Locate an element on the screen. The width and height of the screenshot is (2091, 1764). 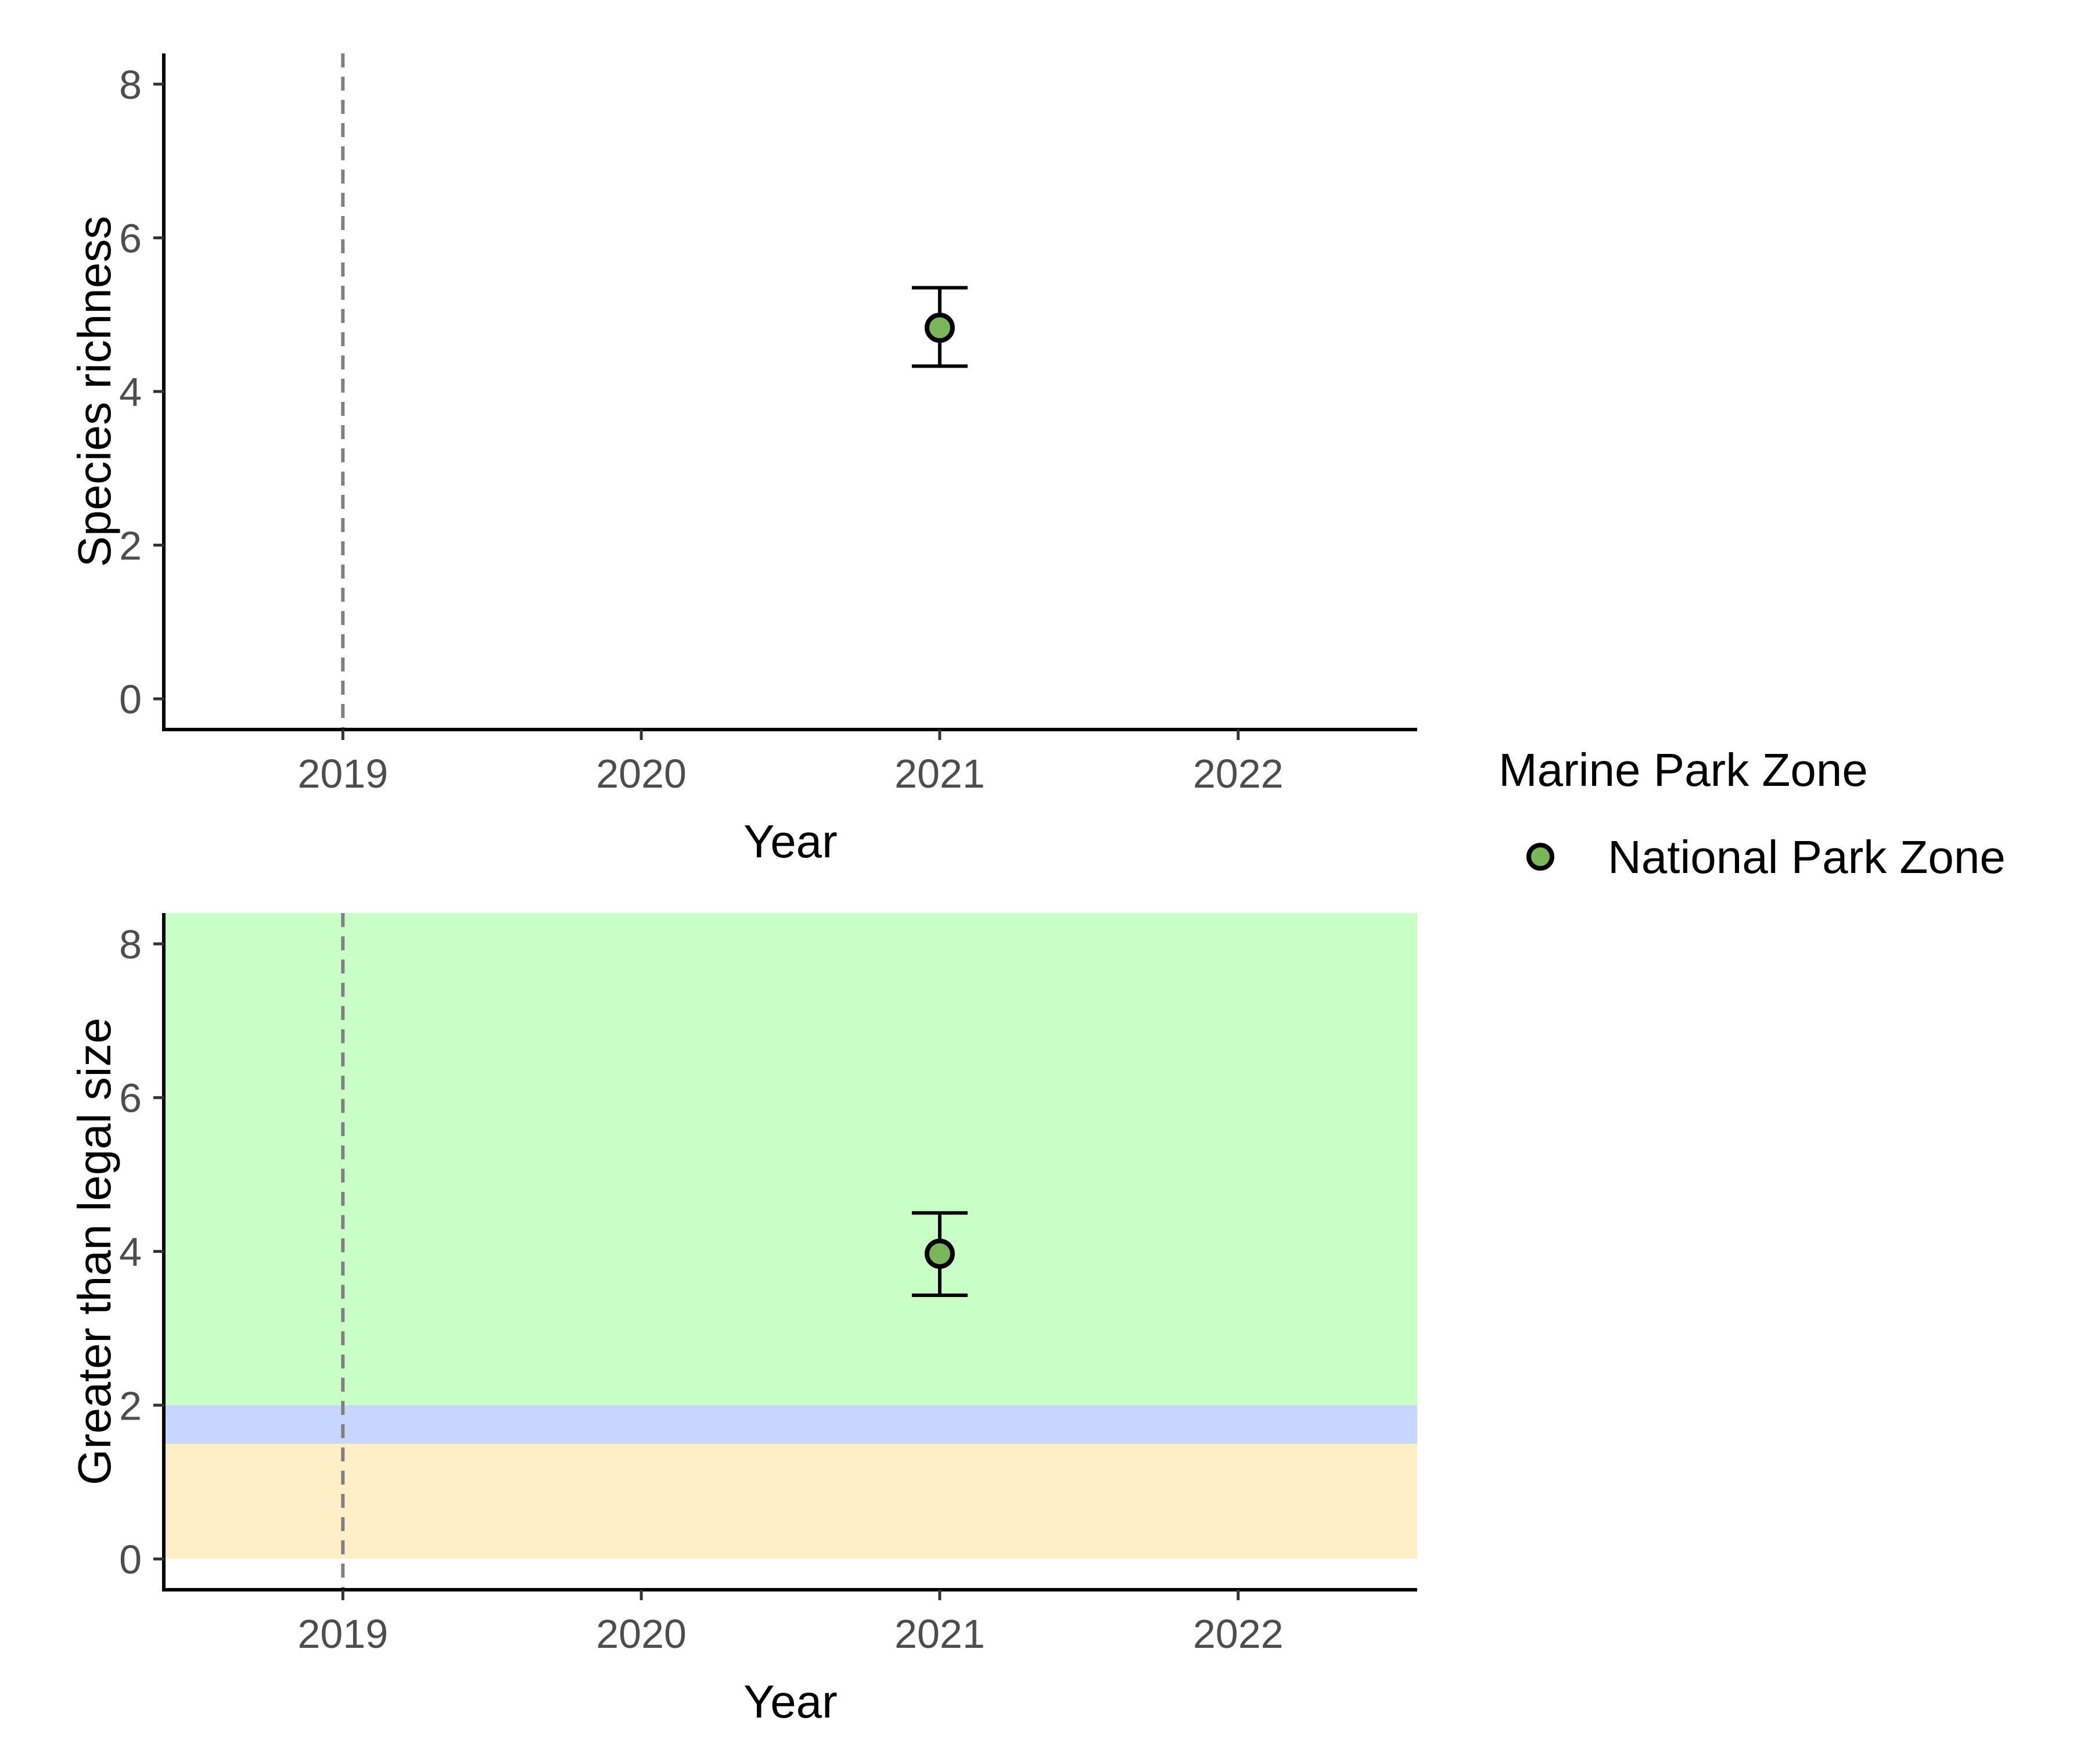
legend-key-marker is located at coordinates (1540, 857).